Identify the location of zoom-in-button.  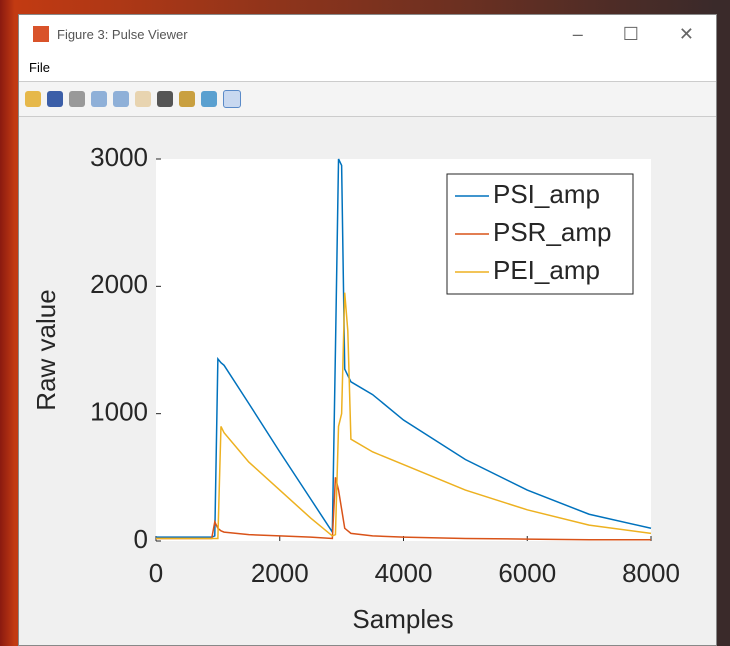
(99, 99).